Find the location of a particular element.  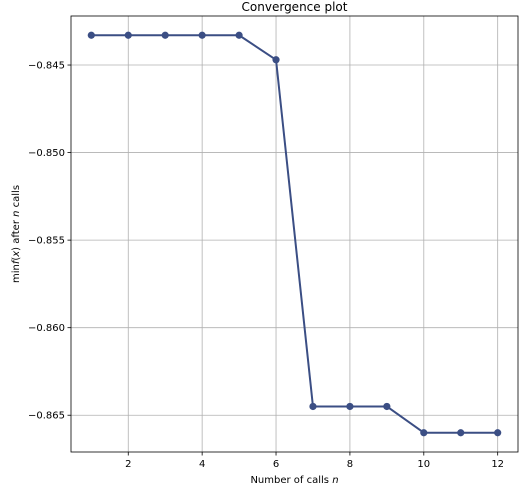

x-axis-label-text: Number of calls is located at coordinates (291, 480).